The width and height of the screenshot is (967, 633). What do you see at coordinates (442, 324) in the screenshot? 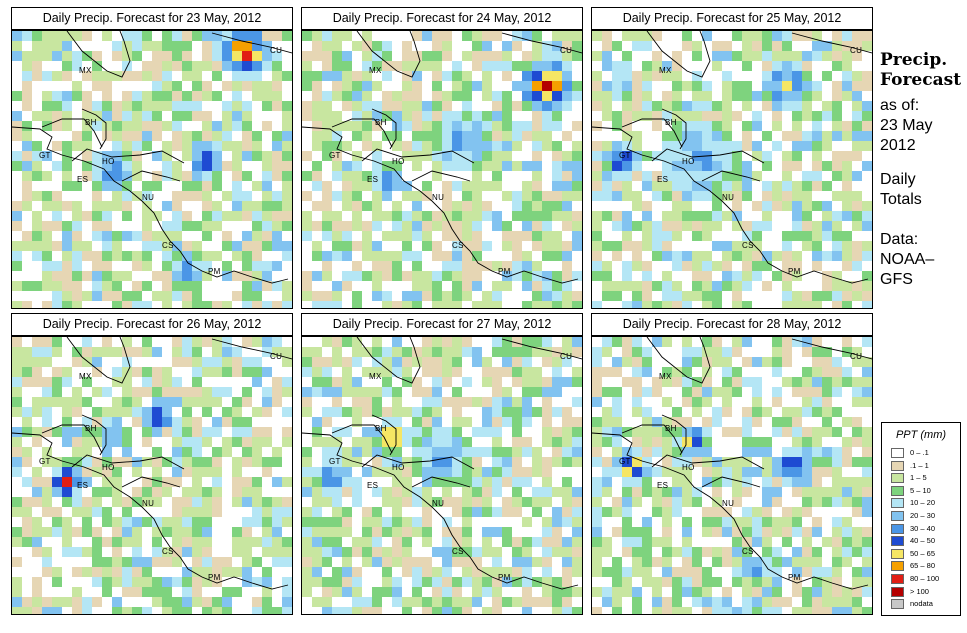
I see `panel-title: Daily Precip. Forecast for 27 May, 2012` at bounding box center [442, 324].